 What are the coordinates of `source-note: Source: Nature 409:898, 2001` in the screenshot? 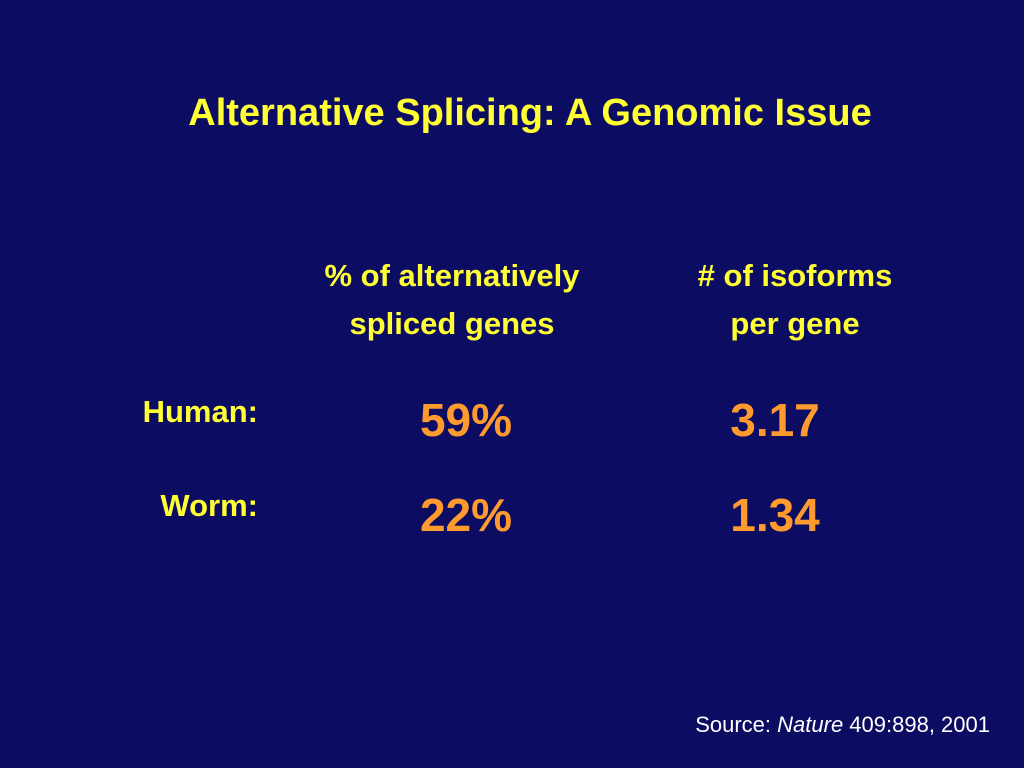 It's located at (842, 725).